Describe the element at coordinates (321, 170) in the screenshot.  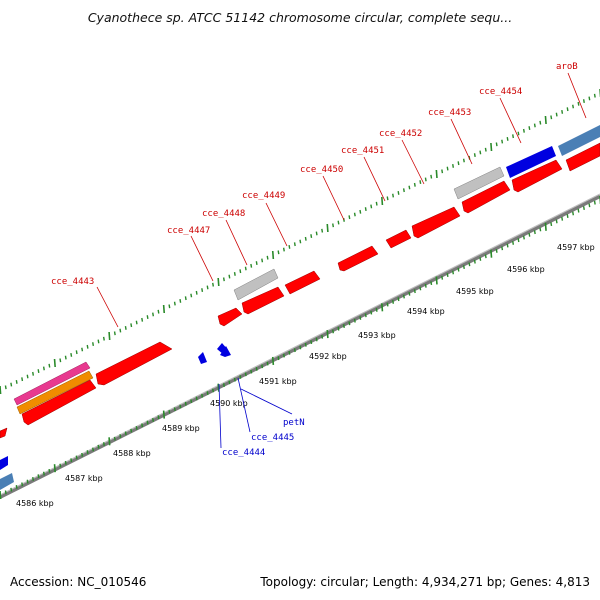
I see `gene-label: cce_4450` at that location.